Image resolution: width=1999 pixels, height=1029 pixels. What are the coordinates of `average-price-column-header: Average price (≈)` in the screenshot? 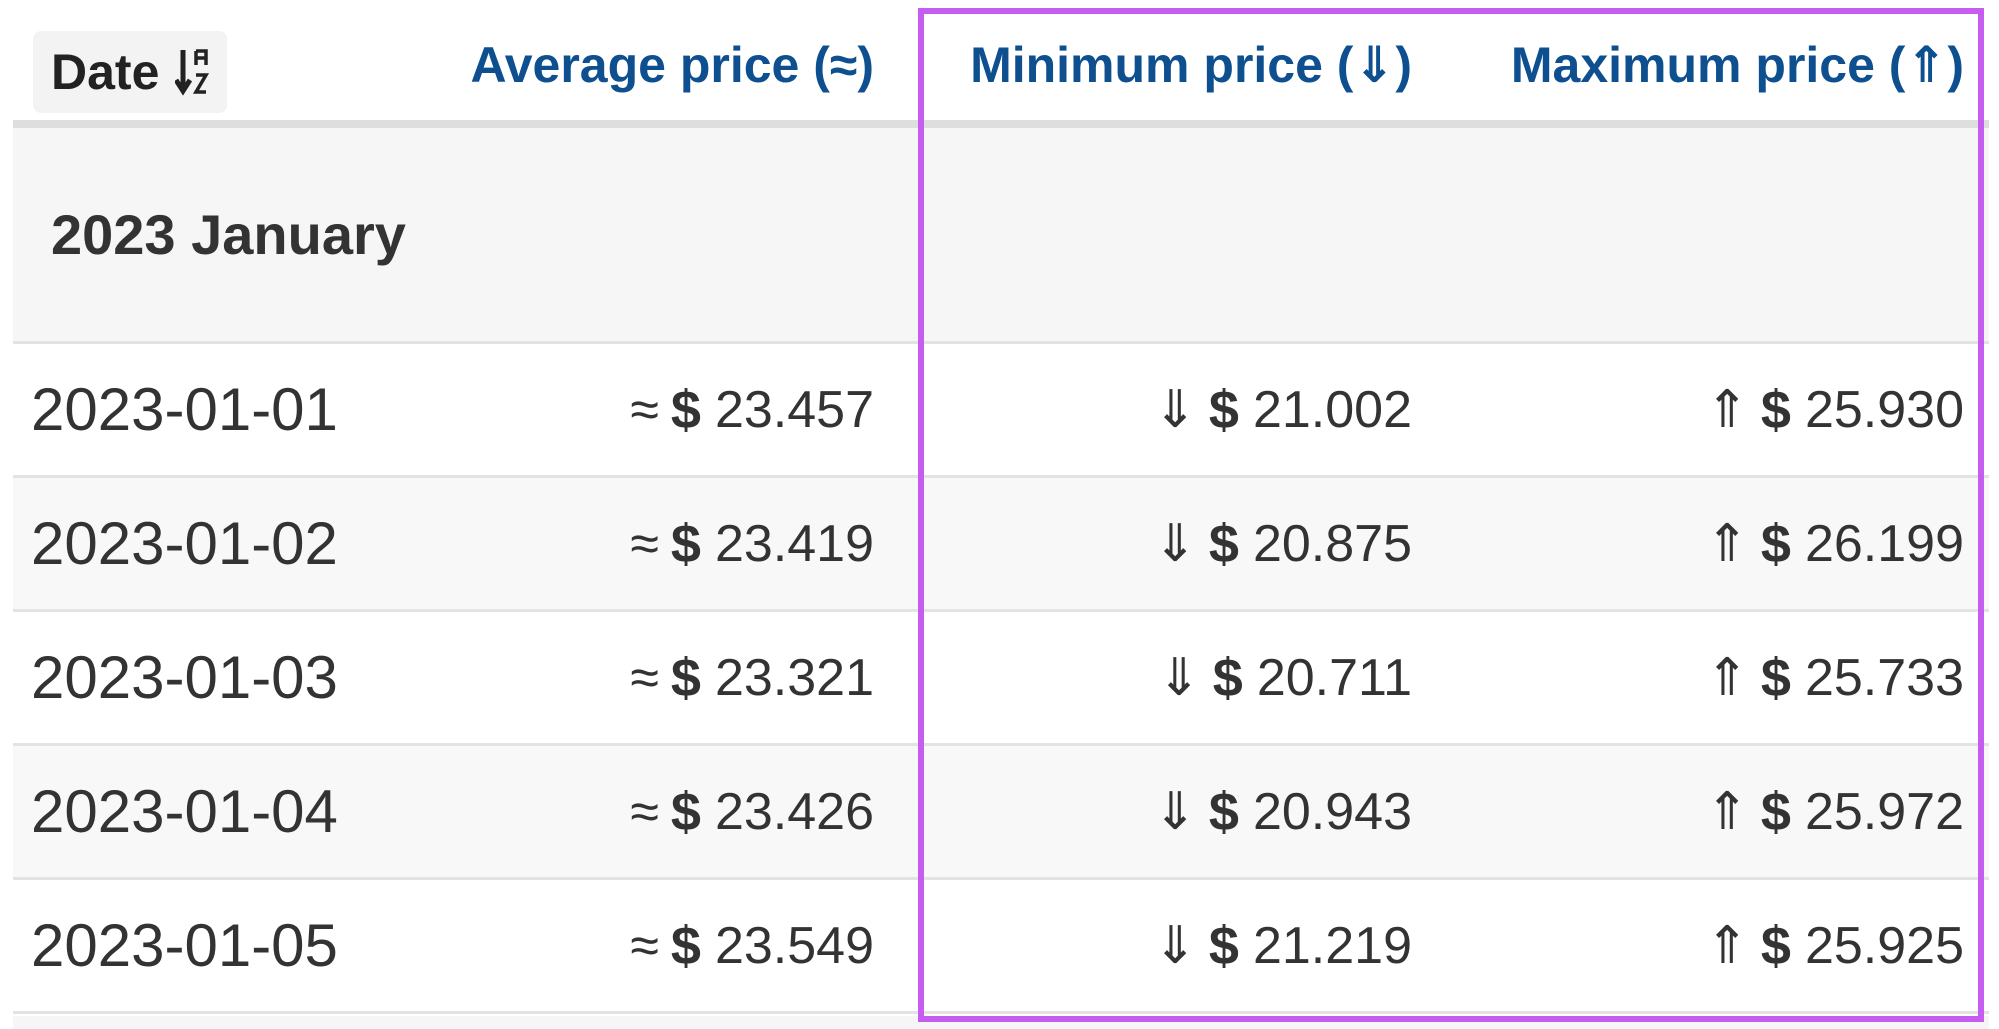 It's located at (672, 65).